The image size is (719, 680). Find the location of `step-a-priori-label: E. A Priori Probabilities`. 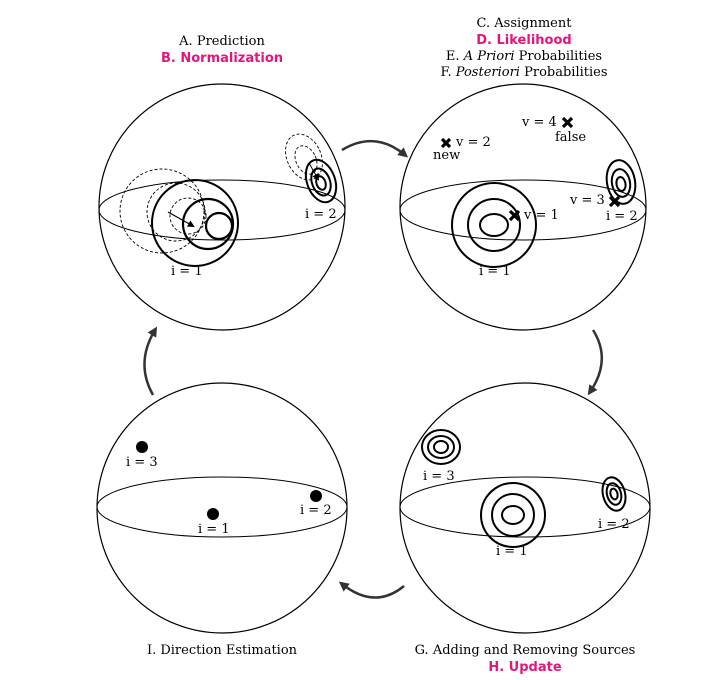

step-a-priori-label: E. A Priori Probabilities is located at coordinates (524, 56).